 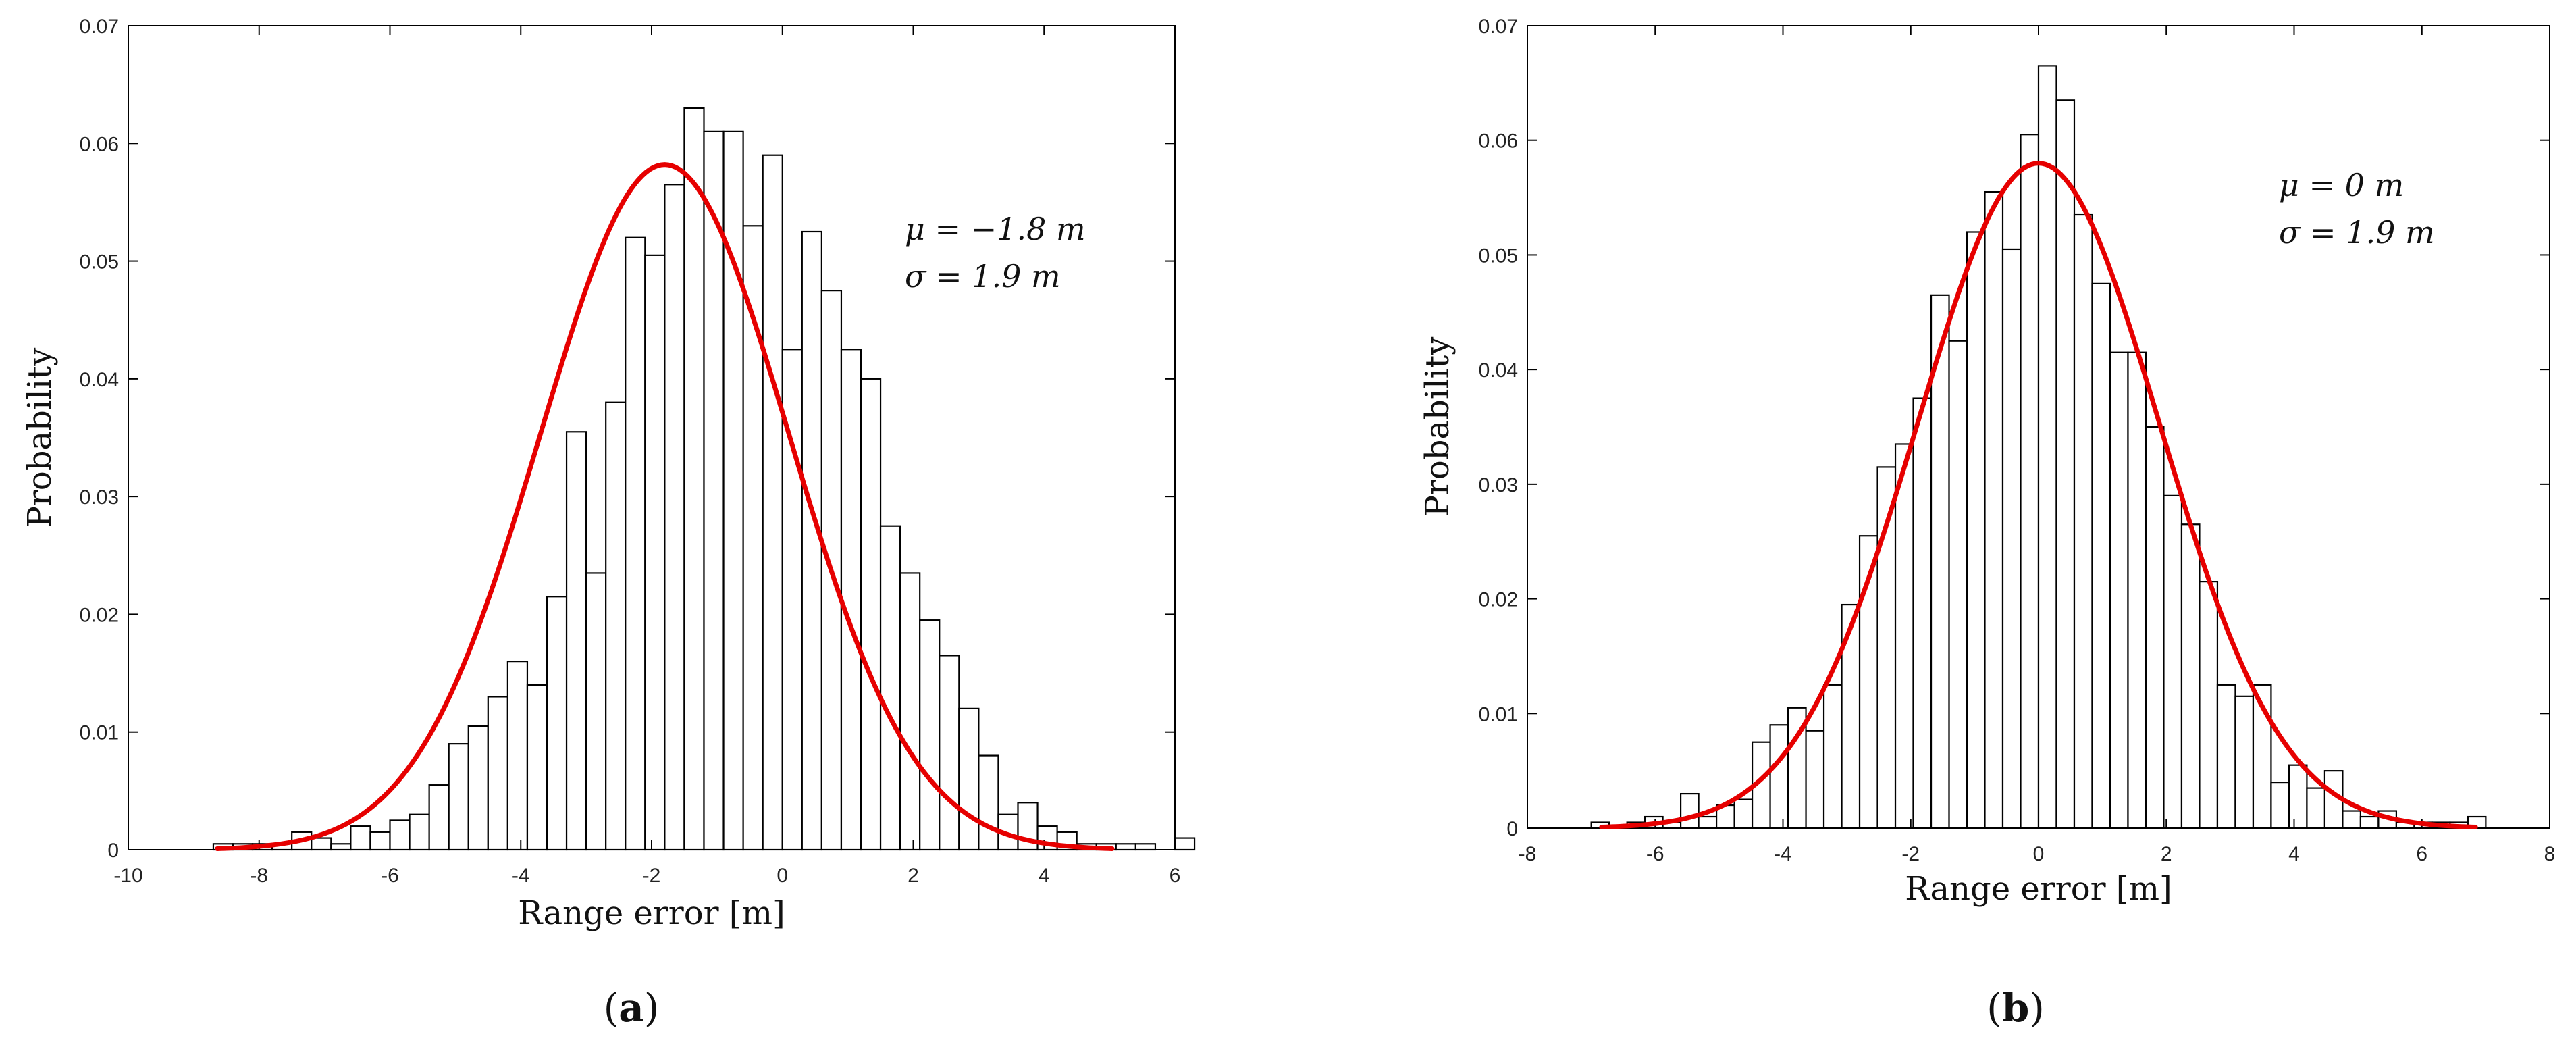 What do you see at coordinates (127, 876) in the screenshot?
I see `x-tick-label: -10` at bounding box center [127, 876].